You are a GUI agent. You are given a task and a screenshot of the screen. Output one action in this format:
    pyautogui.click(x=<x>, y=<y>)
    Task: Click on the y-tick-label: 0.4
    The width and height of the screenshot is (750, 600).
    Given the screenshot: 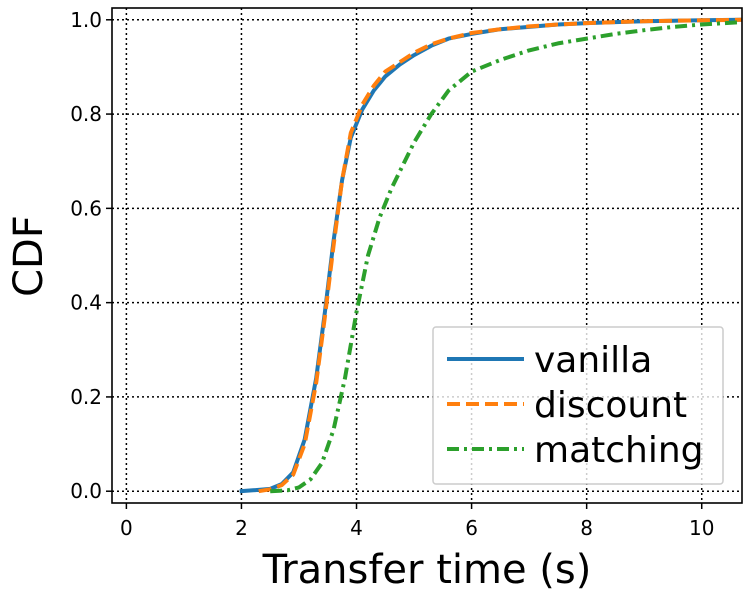 What is the action you would take?
    pyautogui.click(x=86, y=303)
    